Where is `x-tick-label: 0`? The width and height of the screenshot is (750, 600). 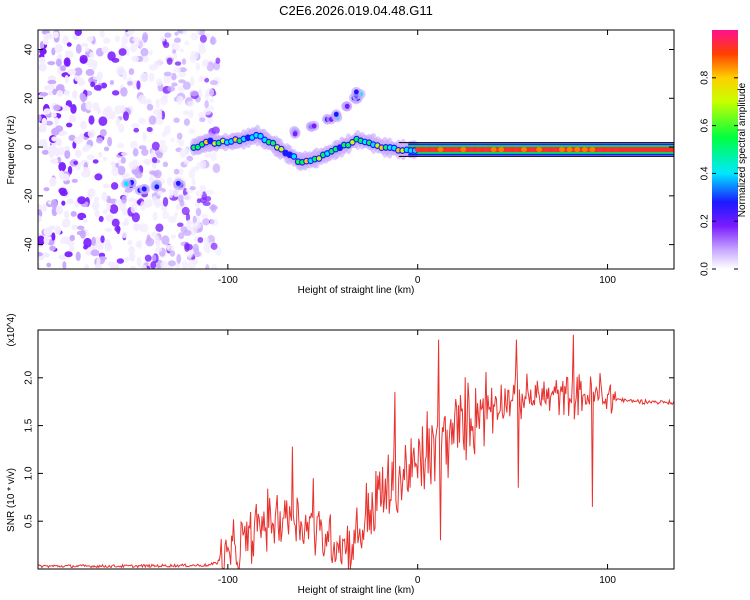 x-tick-label: 0 is located at coordinates (418, 580).